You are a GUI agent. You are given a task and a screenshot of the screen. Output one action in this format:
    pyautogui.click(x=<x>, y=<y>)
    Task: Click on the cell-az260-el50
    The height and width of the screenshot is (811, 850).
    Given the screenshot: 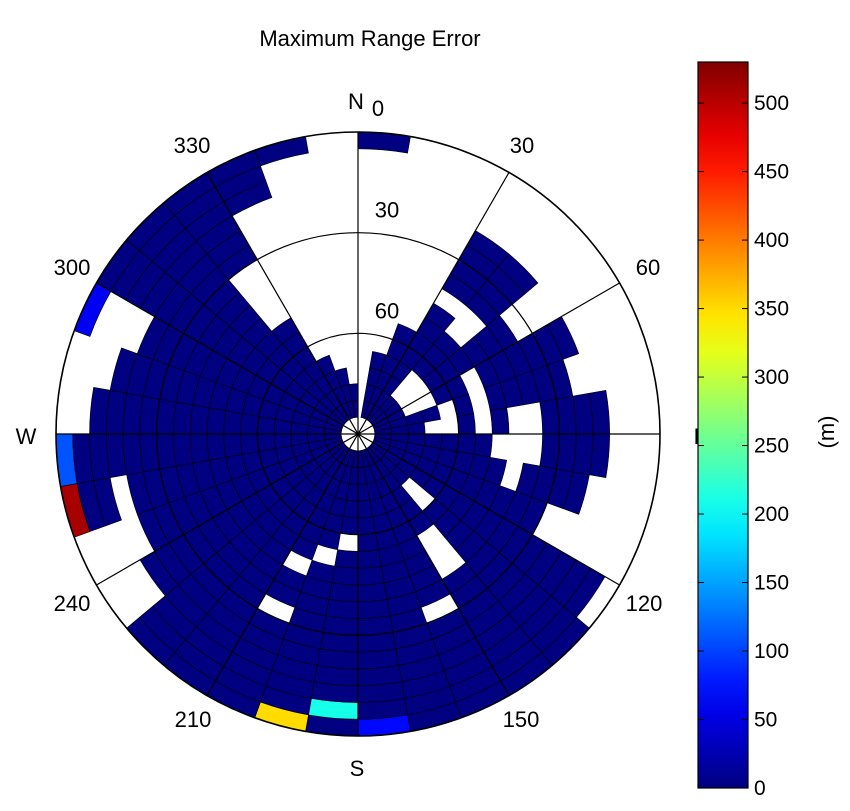 What is the action you would take?
    pyautogui.click(x=233, y=445)
    